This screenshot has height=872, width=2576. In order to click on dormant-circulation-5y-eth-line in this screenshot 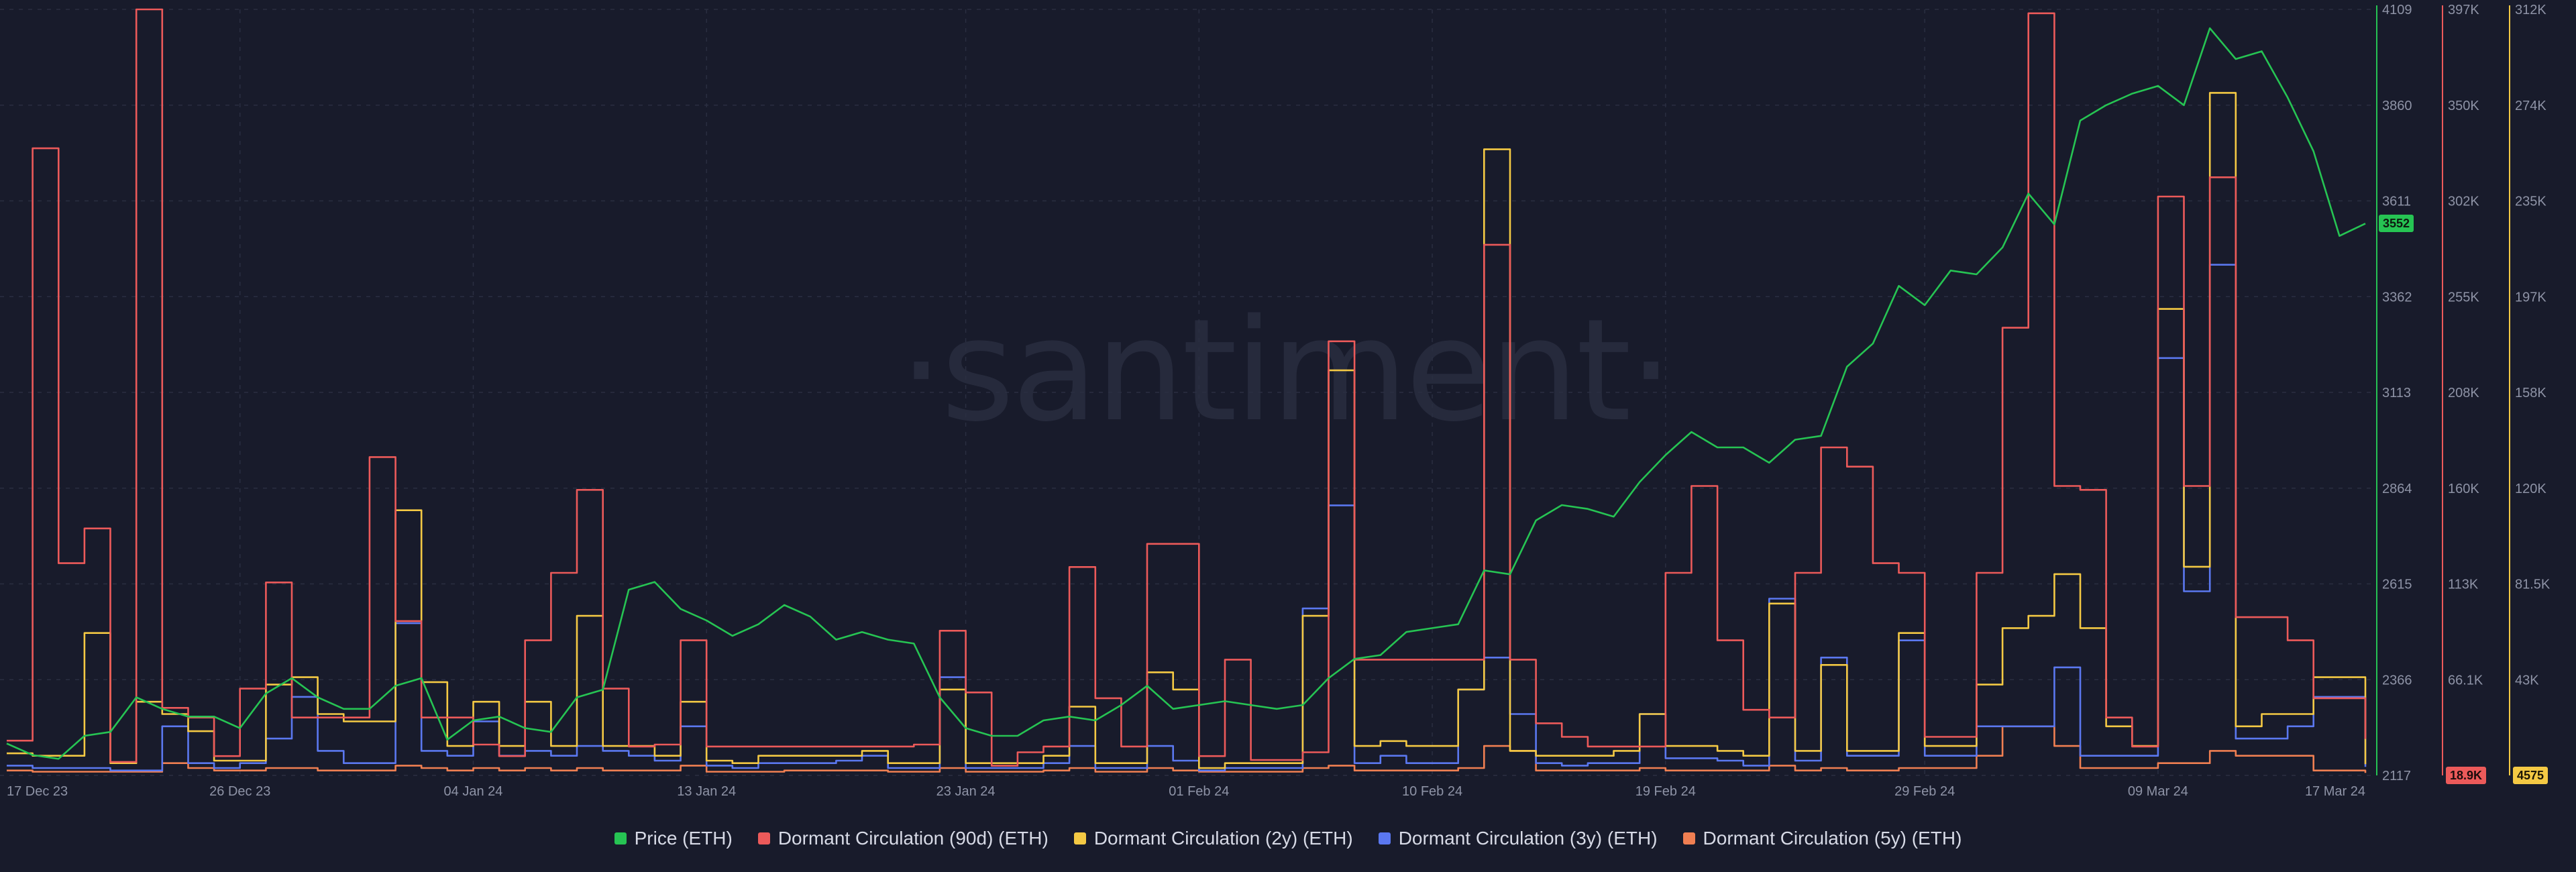, I will do `click(1187, 749)`.